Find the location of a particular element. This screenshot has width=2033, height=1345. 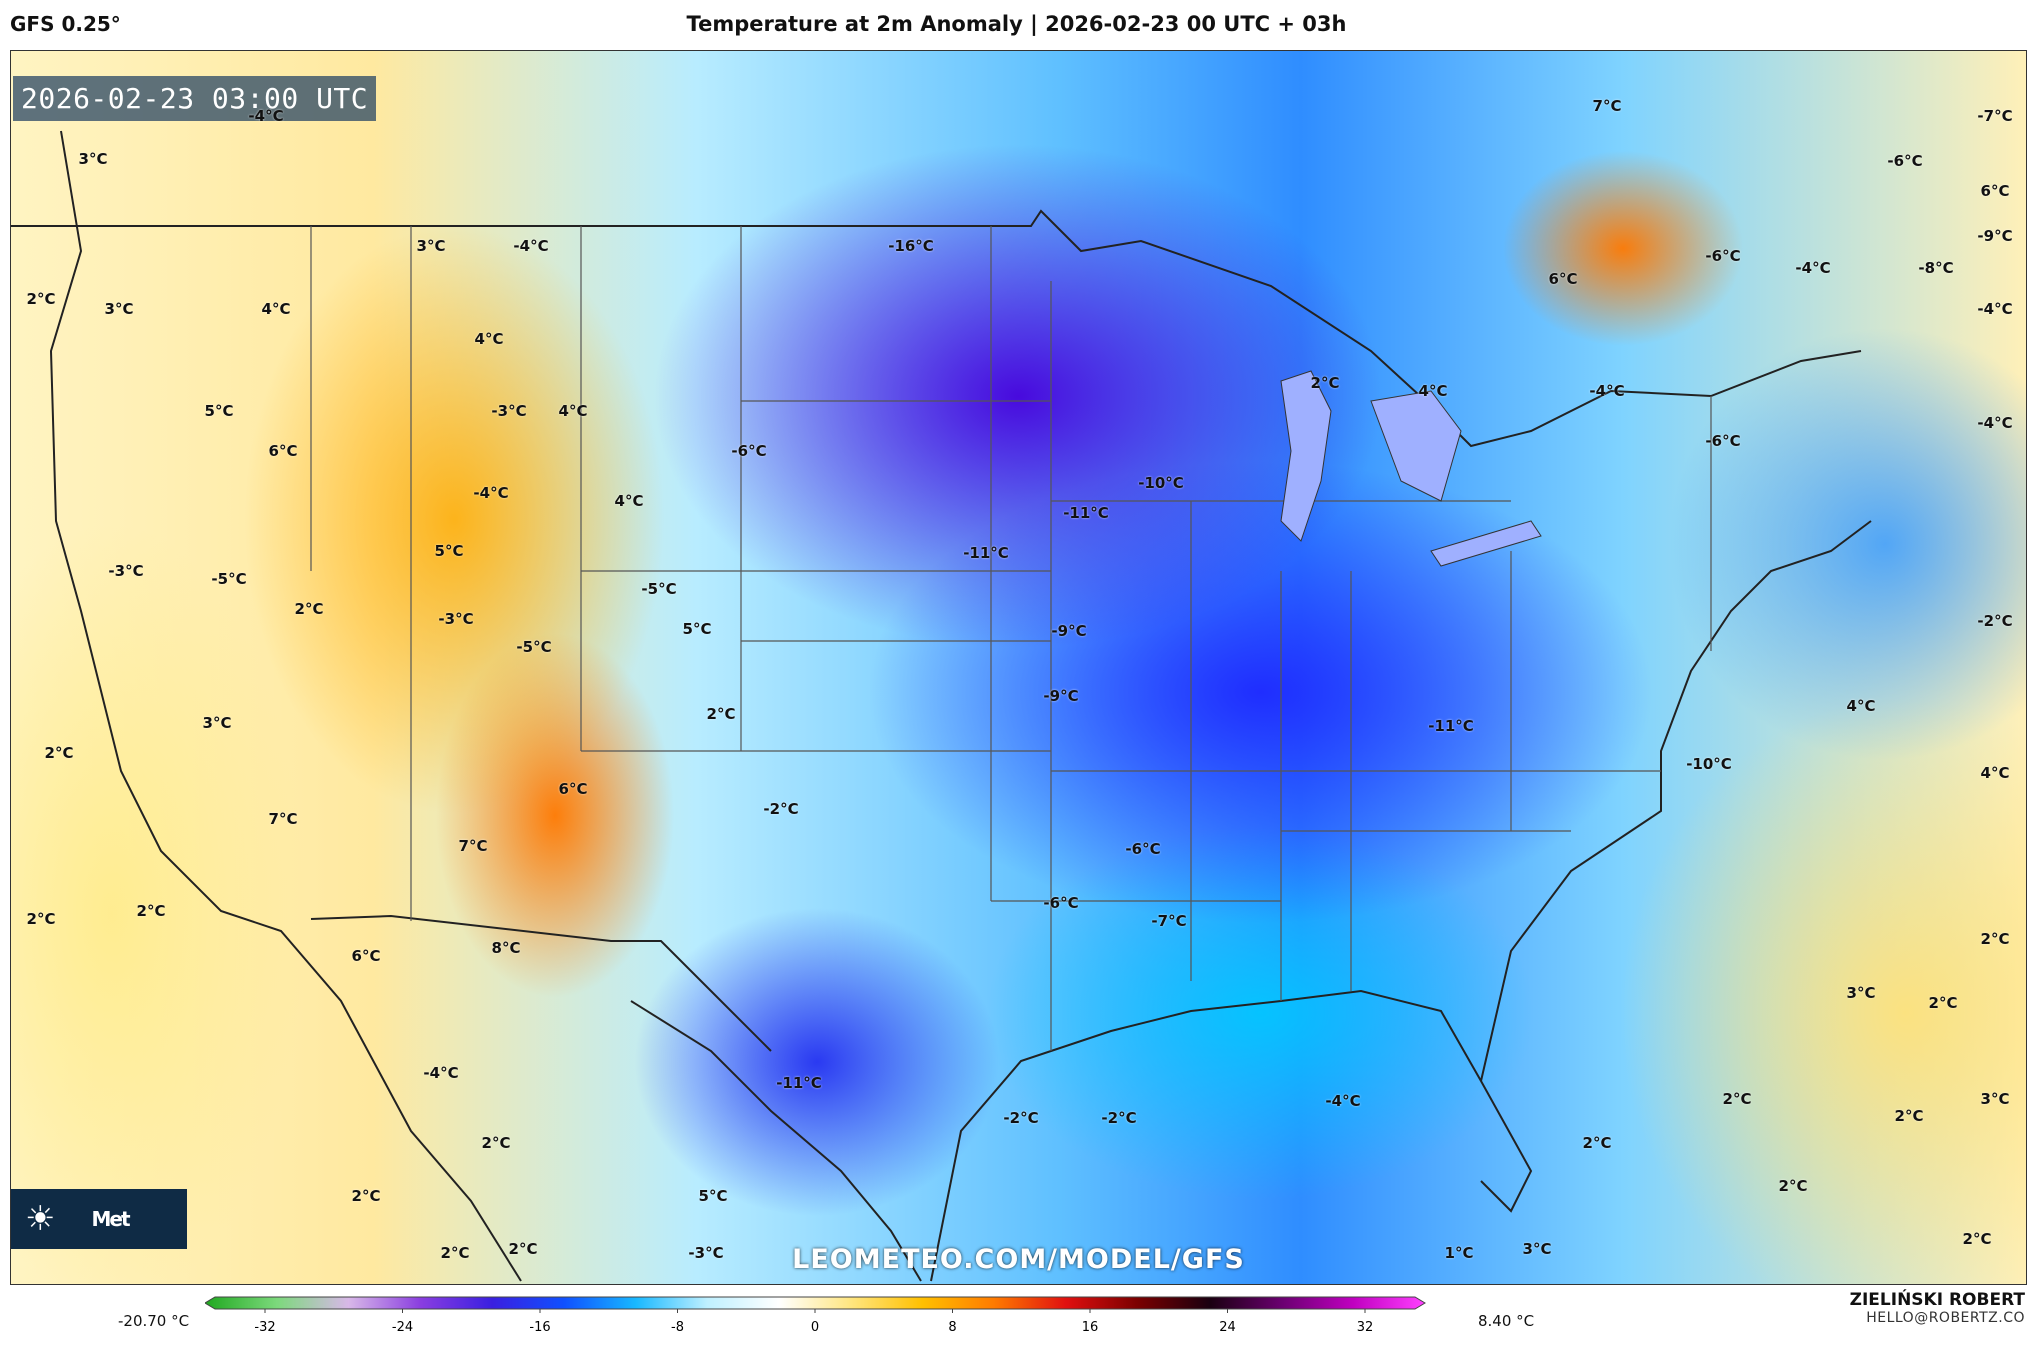

lake-erie is located at coordinates (1486, 543).